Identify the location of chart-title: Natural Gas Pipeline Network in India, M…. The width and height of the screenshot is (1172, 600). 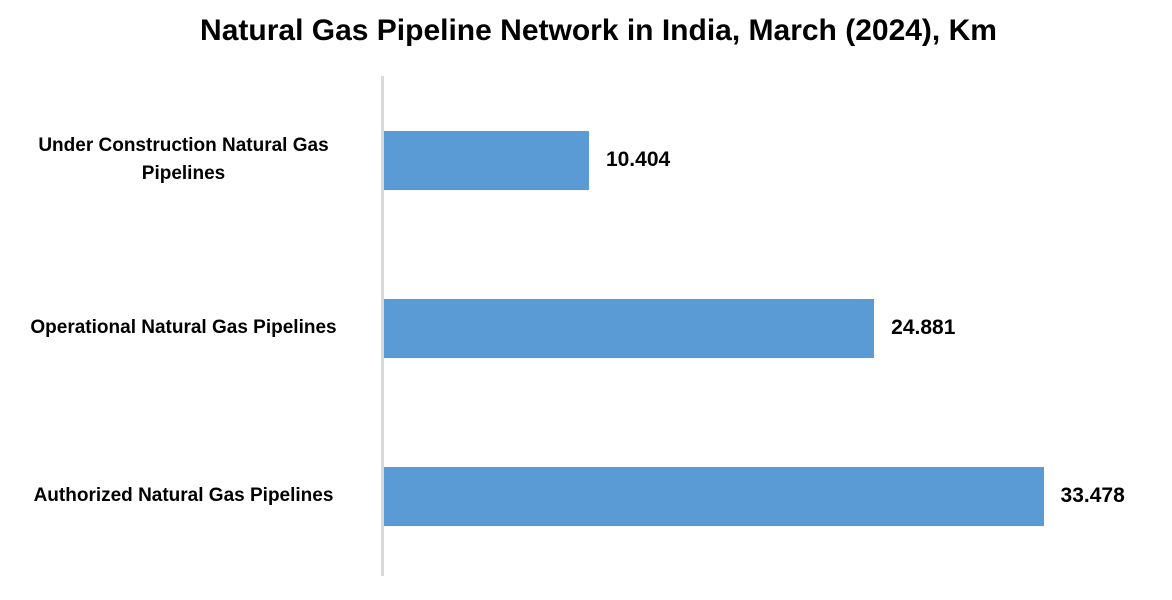
(598, 30).